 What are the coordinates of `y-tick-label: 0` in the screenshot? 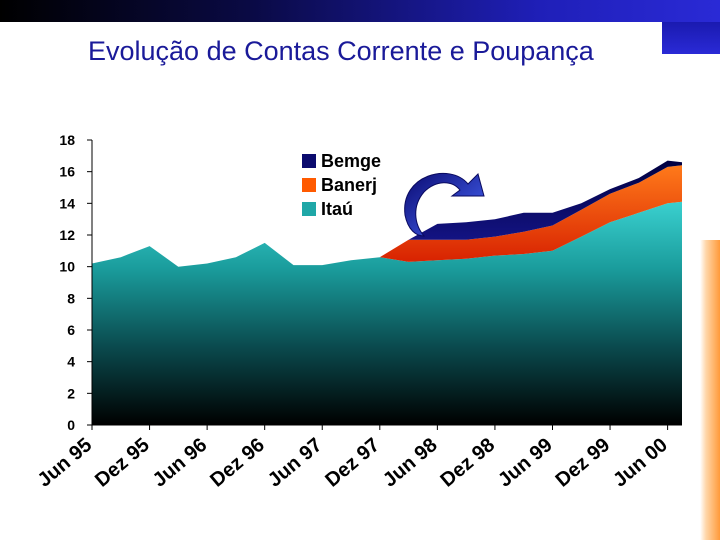 It's located at (71, 425).